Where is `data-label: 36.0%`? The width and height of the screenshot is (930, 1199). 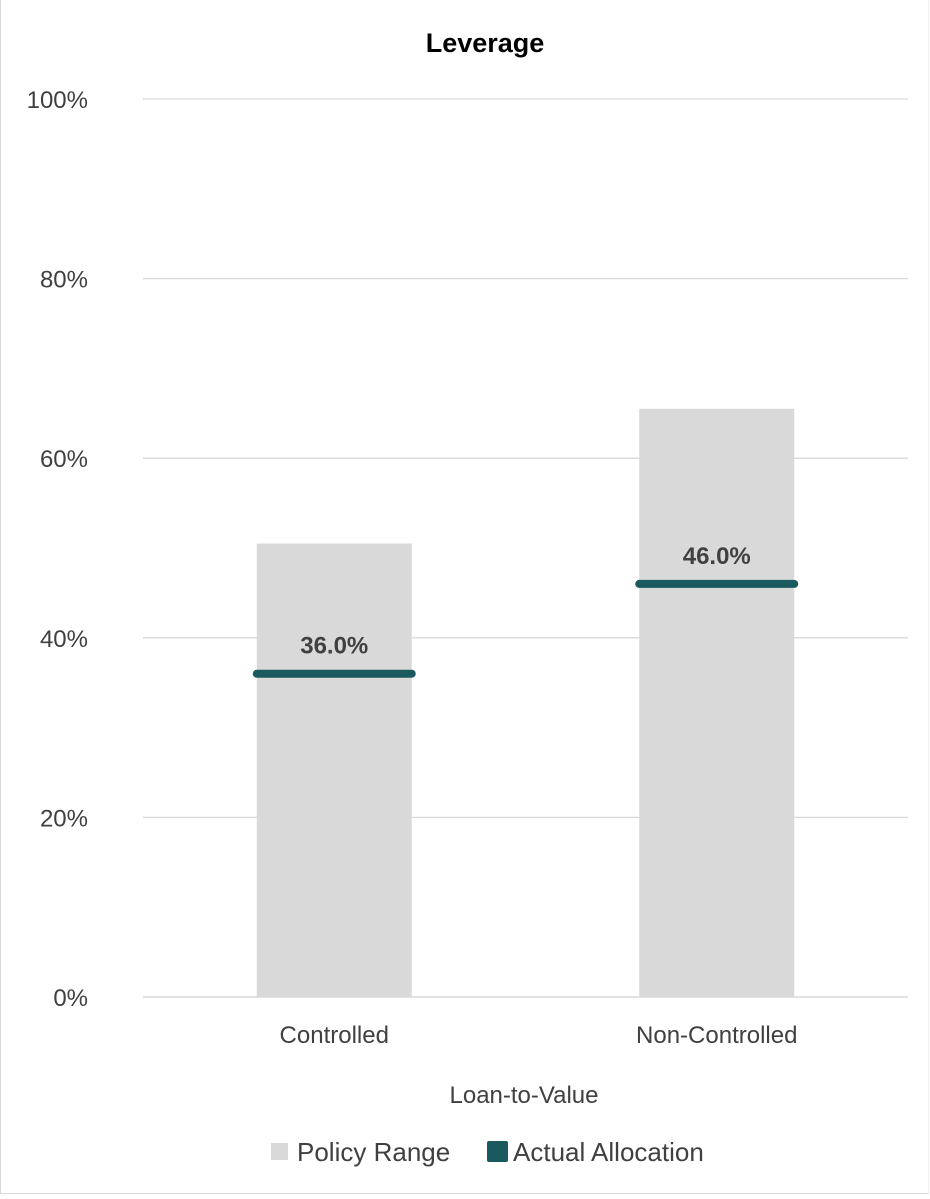 data-label: 36.0% is located at coordinates (334, 646).